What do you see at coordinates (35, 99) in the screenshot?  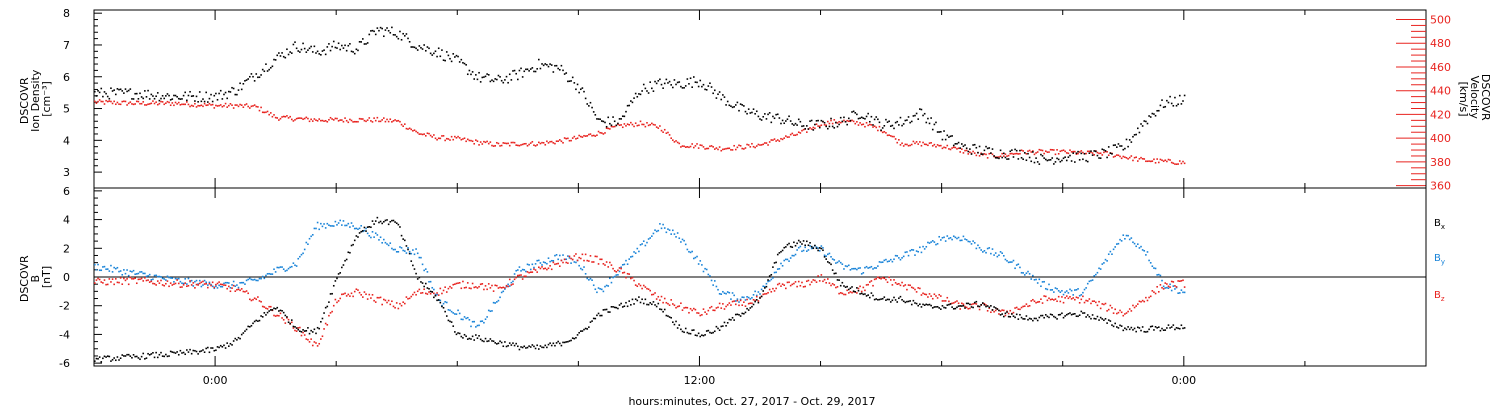 I see `density-axis-label: DSCOVR Ion Density [cm⁻³]` at bounding box center [35, 99].